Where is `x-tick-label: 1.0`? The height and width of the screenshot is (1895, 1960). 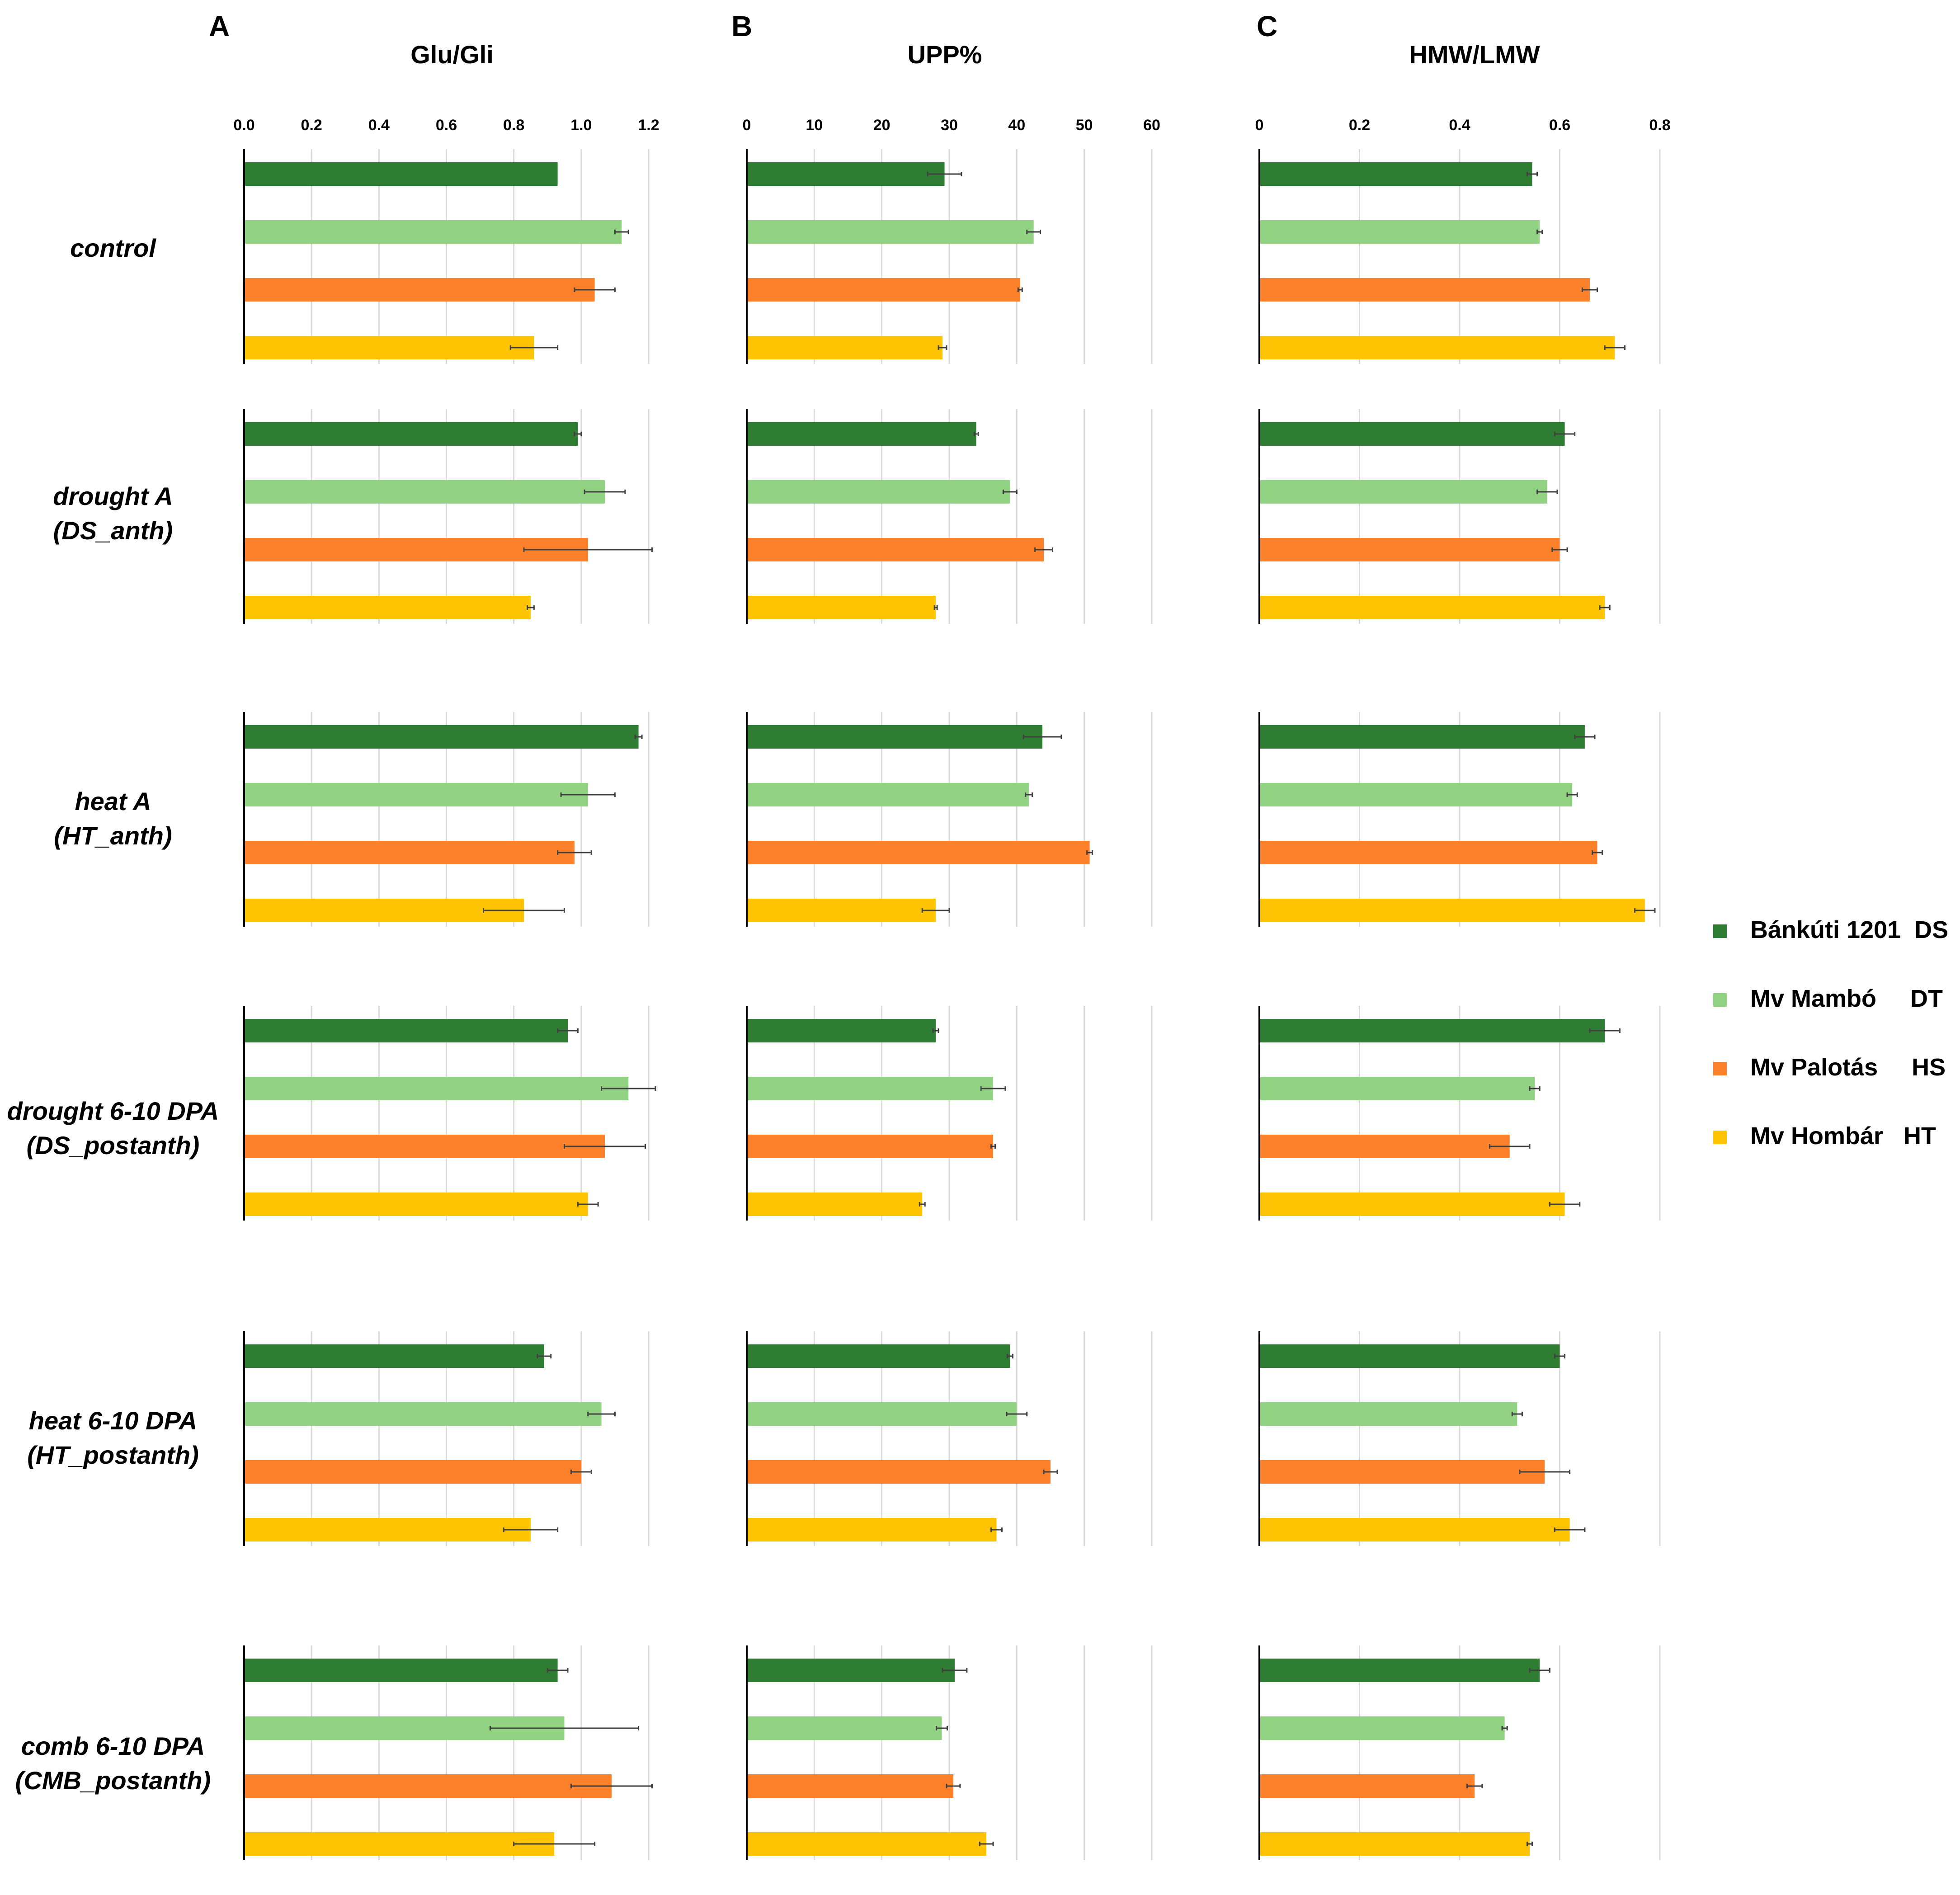
x-tick-label: 1.0 is located at coordinates (581, 125).